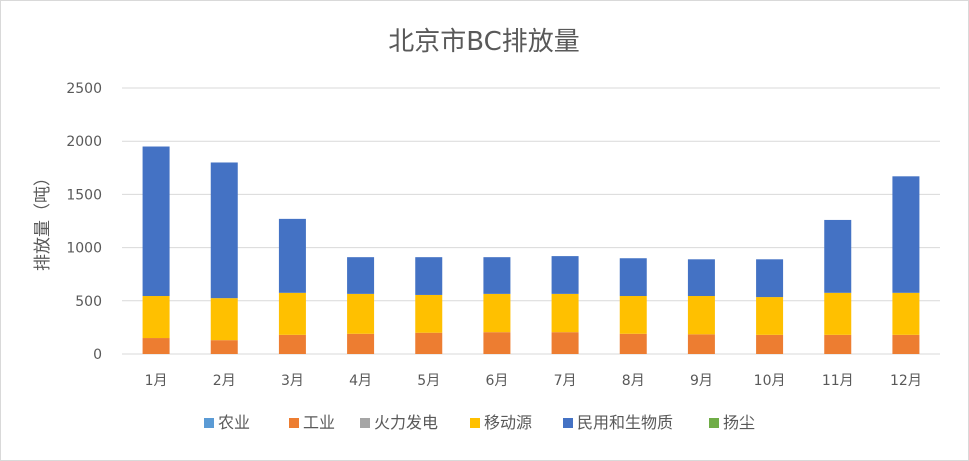  Describe the element at coordinates (84, 222) in the screenshot. I see `y-tick-labels: 0 500 1000 1500 2000 2500` at that location.